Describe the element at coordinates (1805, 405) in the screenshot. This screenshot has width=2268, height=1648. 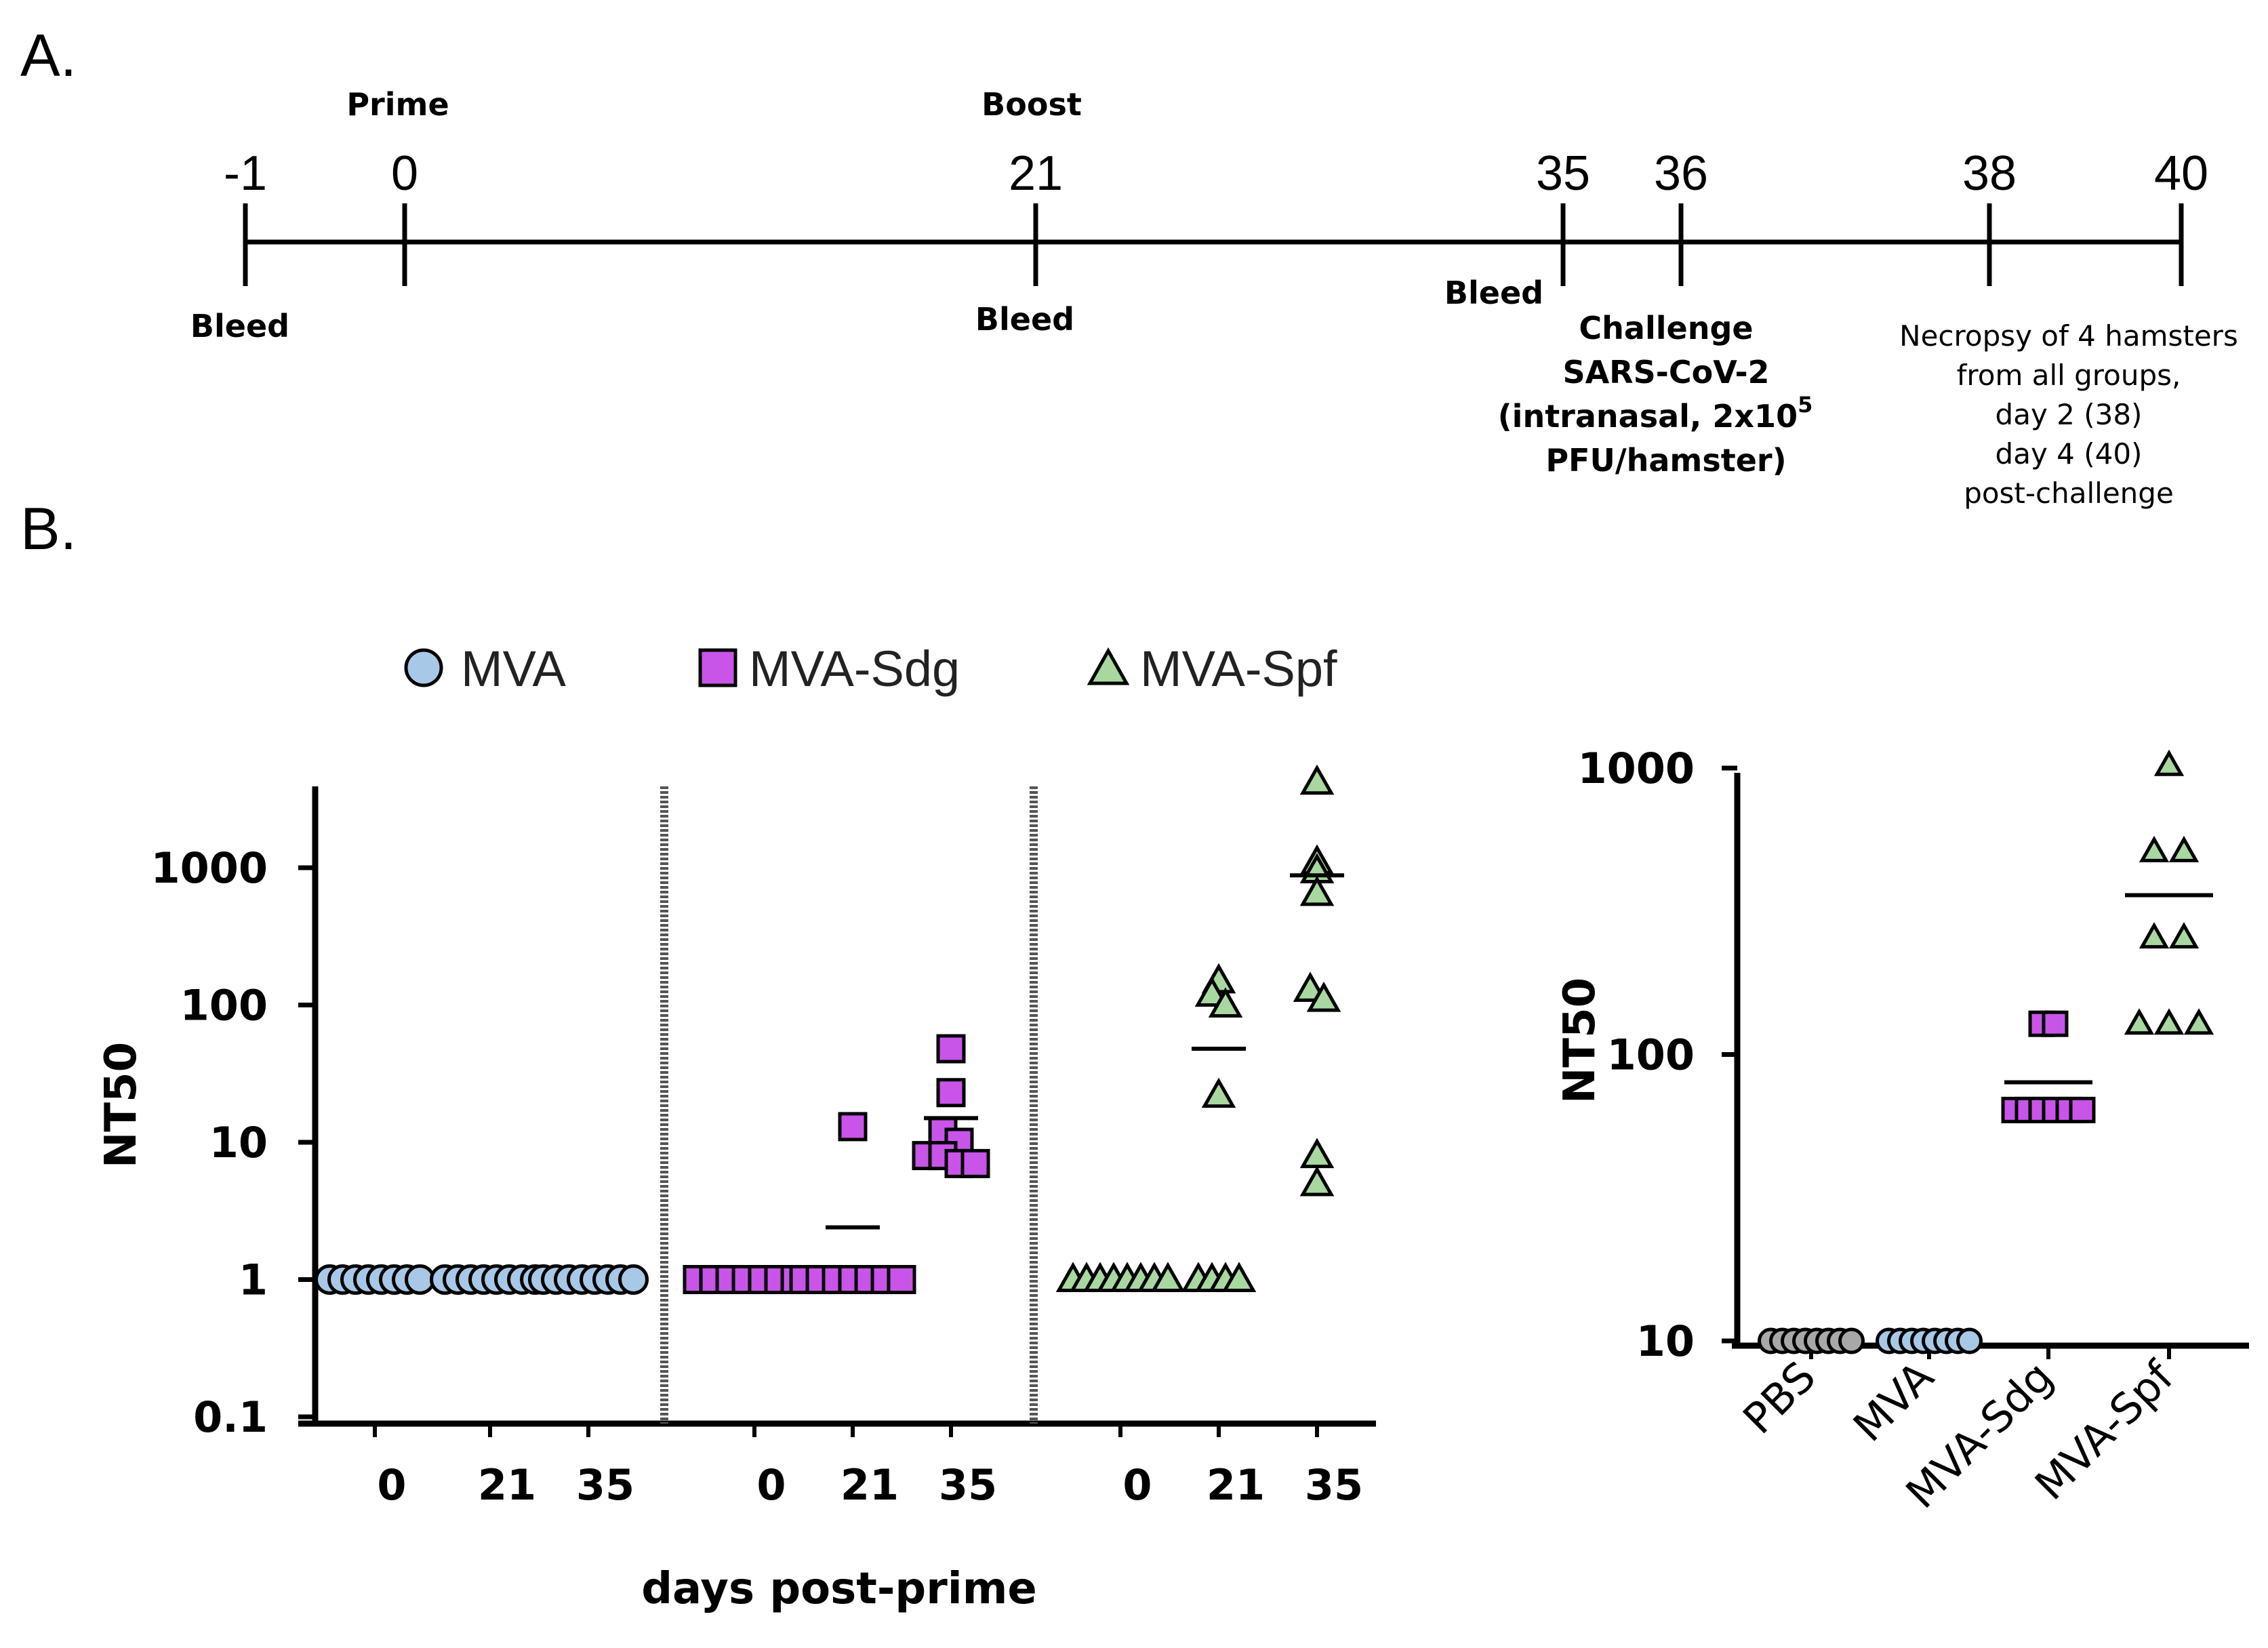
I see `challenge-exponent: 5` at that location.